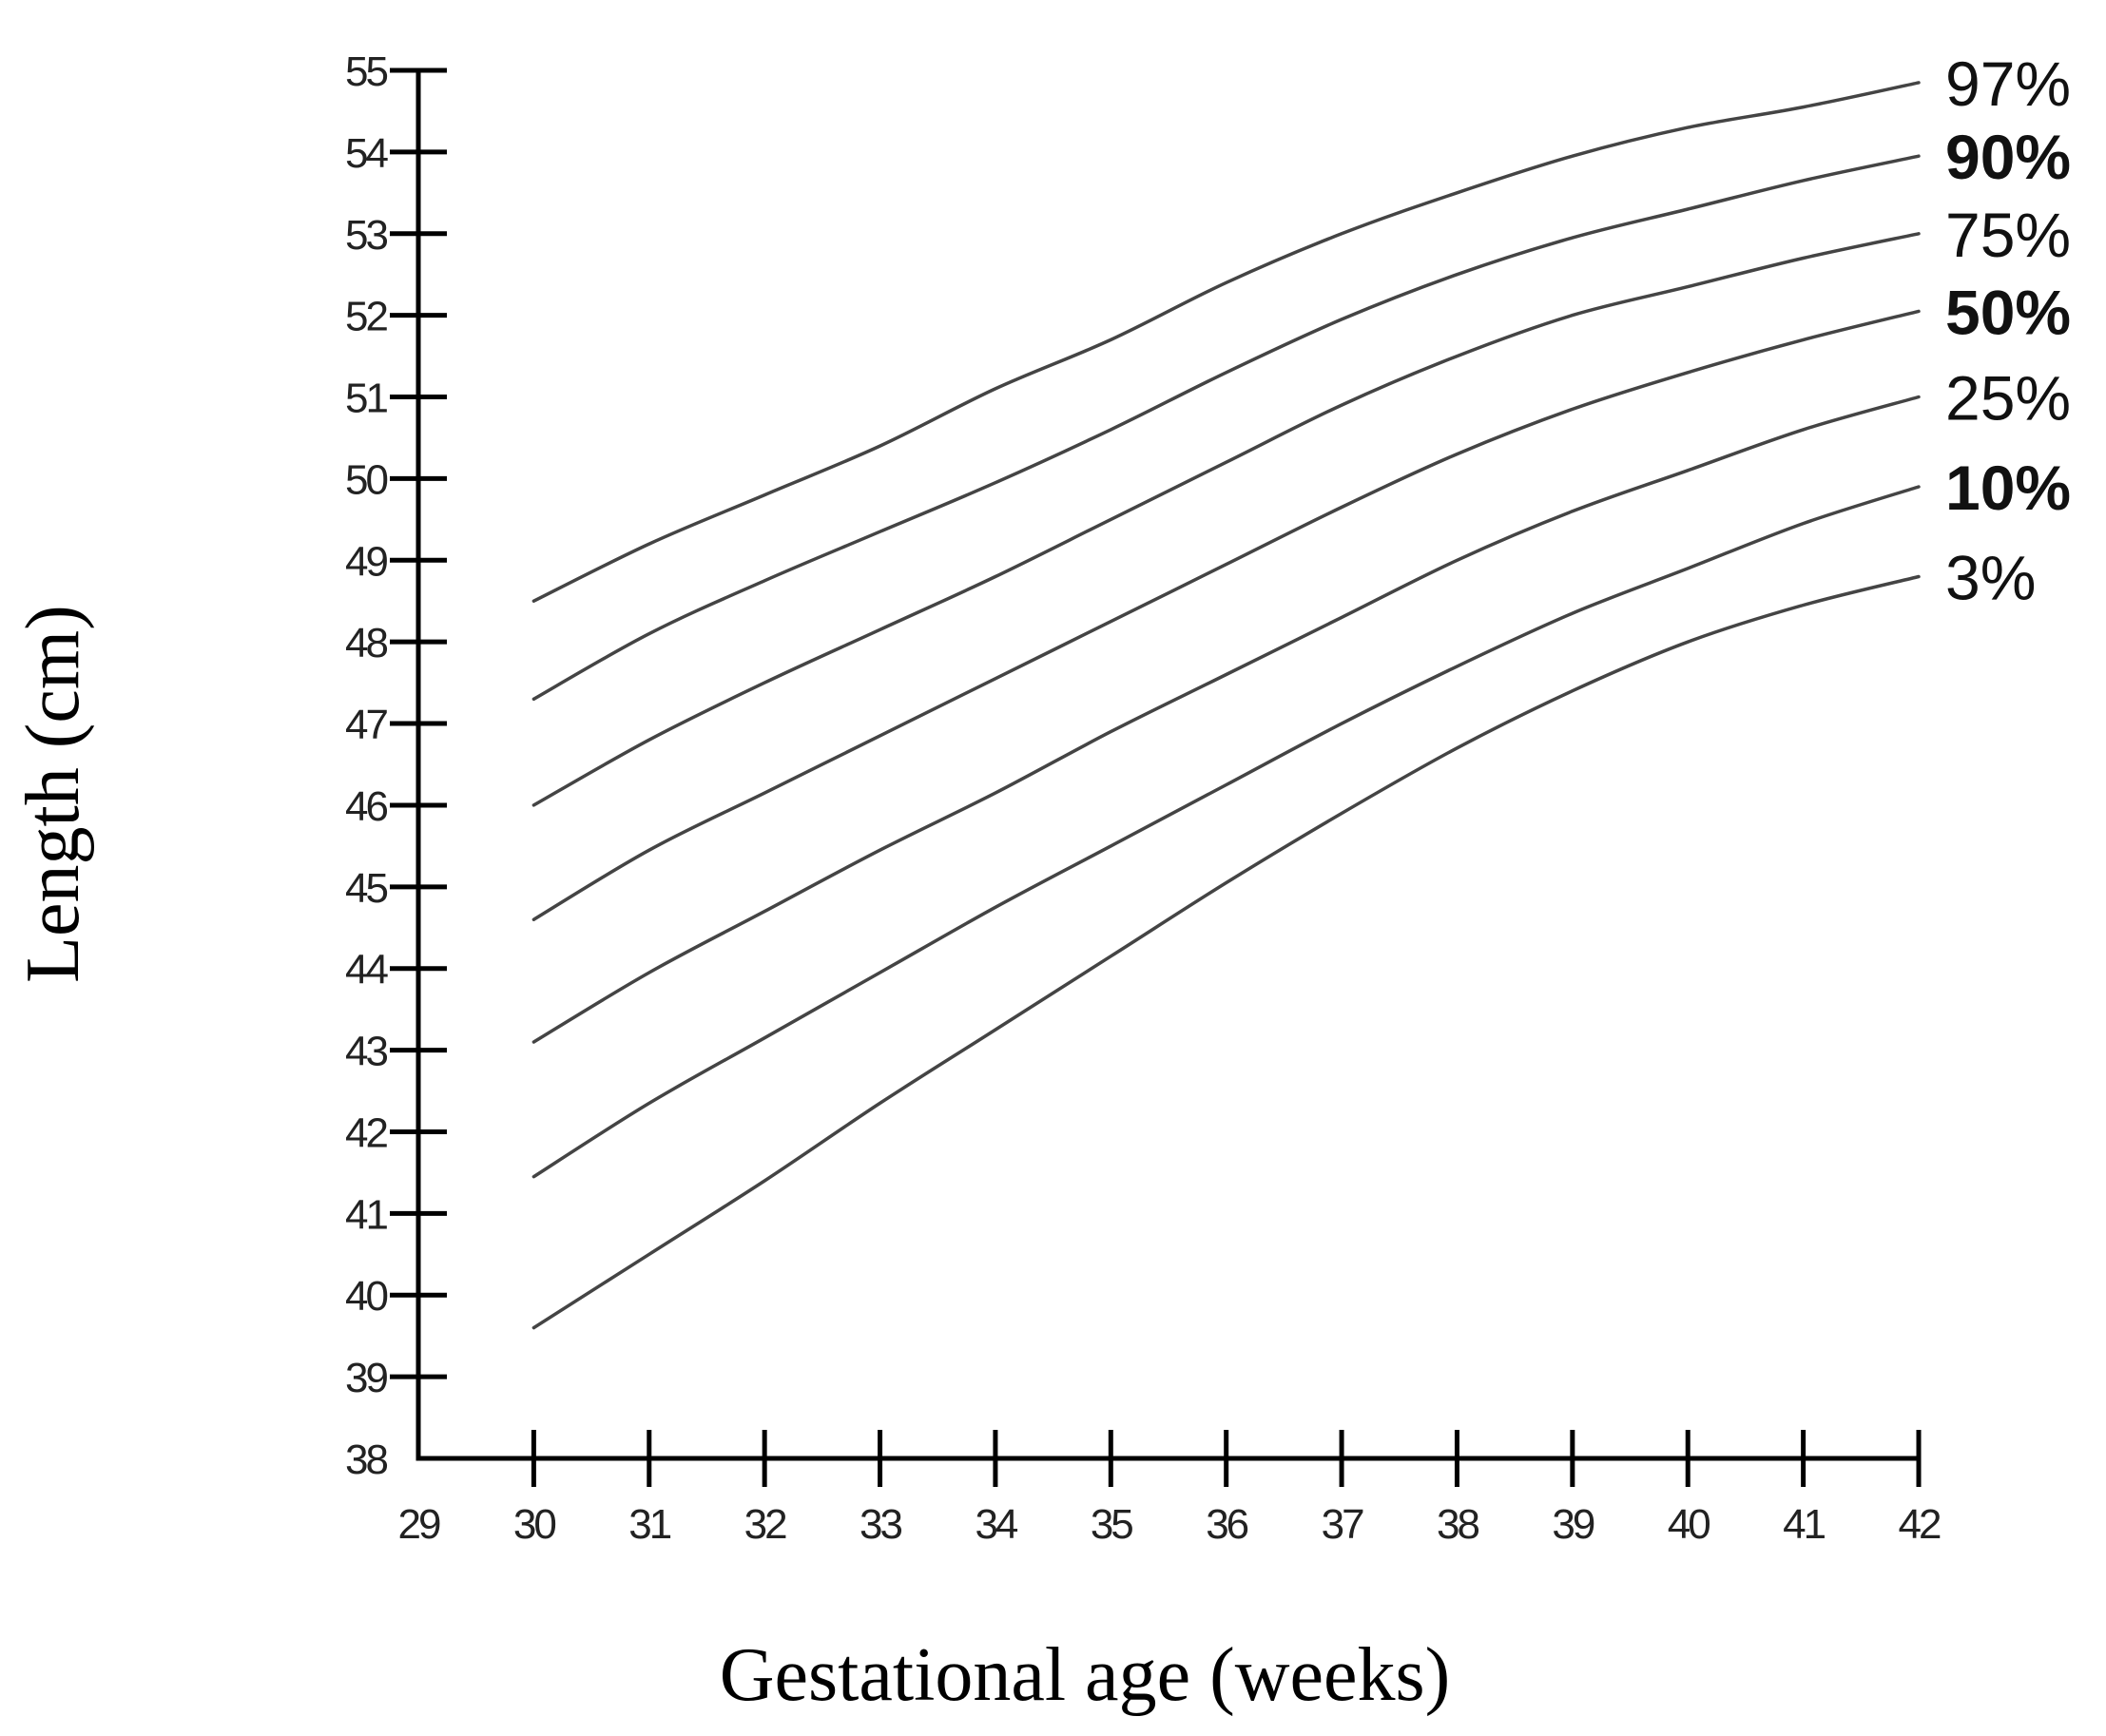 The width and height of the screenshot is (2106, 1736). What do you see at coordinates (1457, 1524) in the screenshot?
I see `x-tick-label: 38` at bounding box center [1457, 1524].